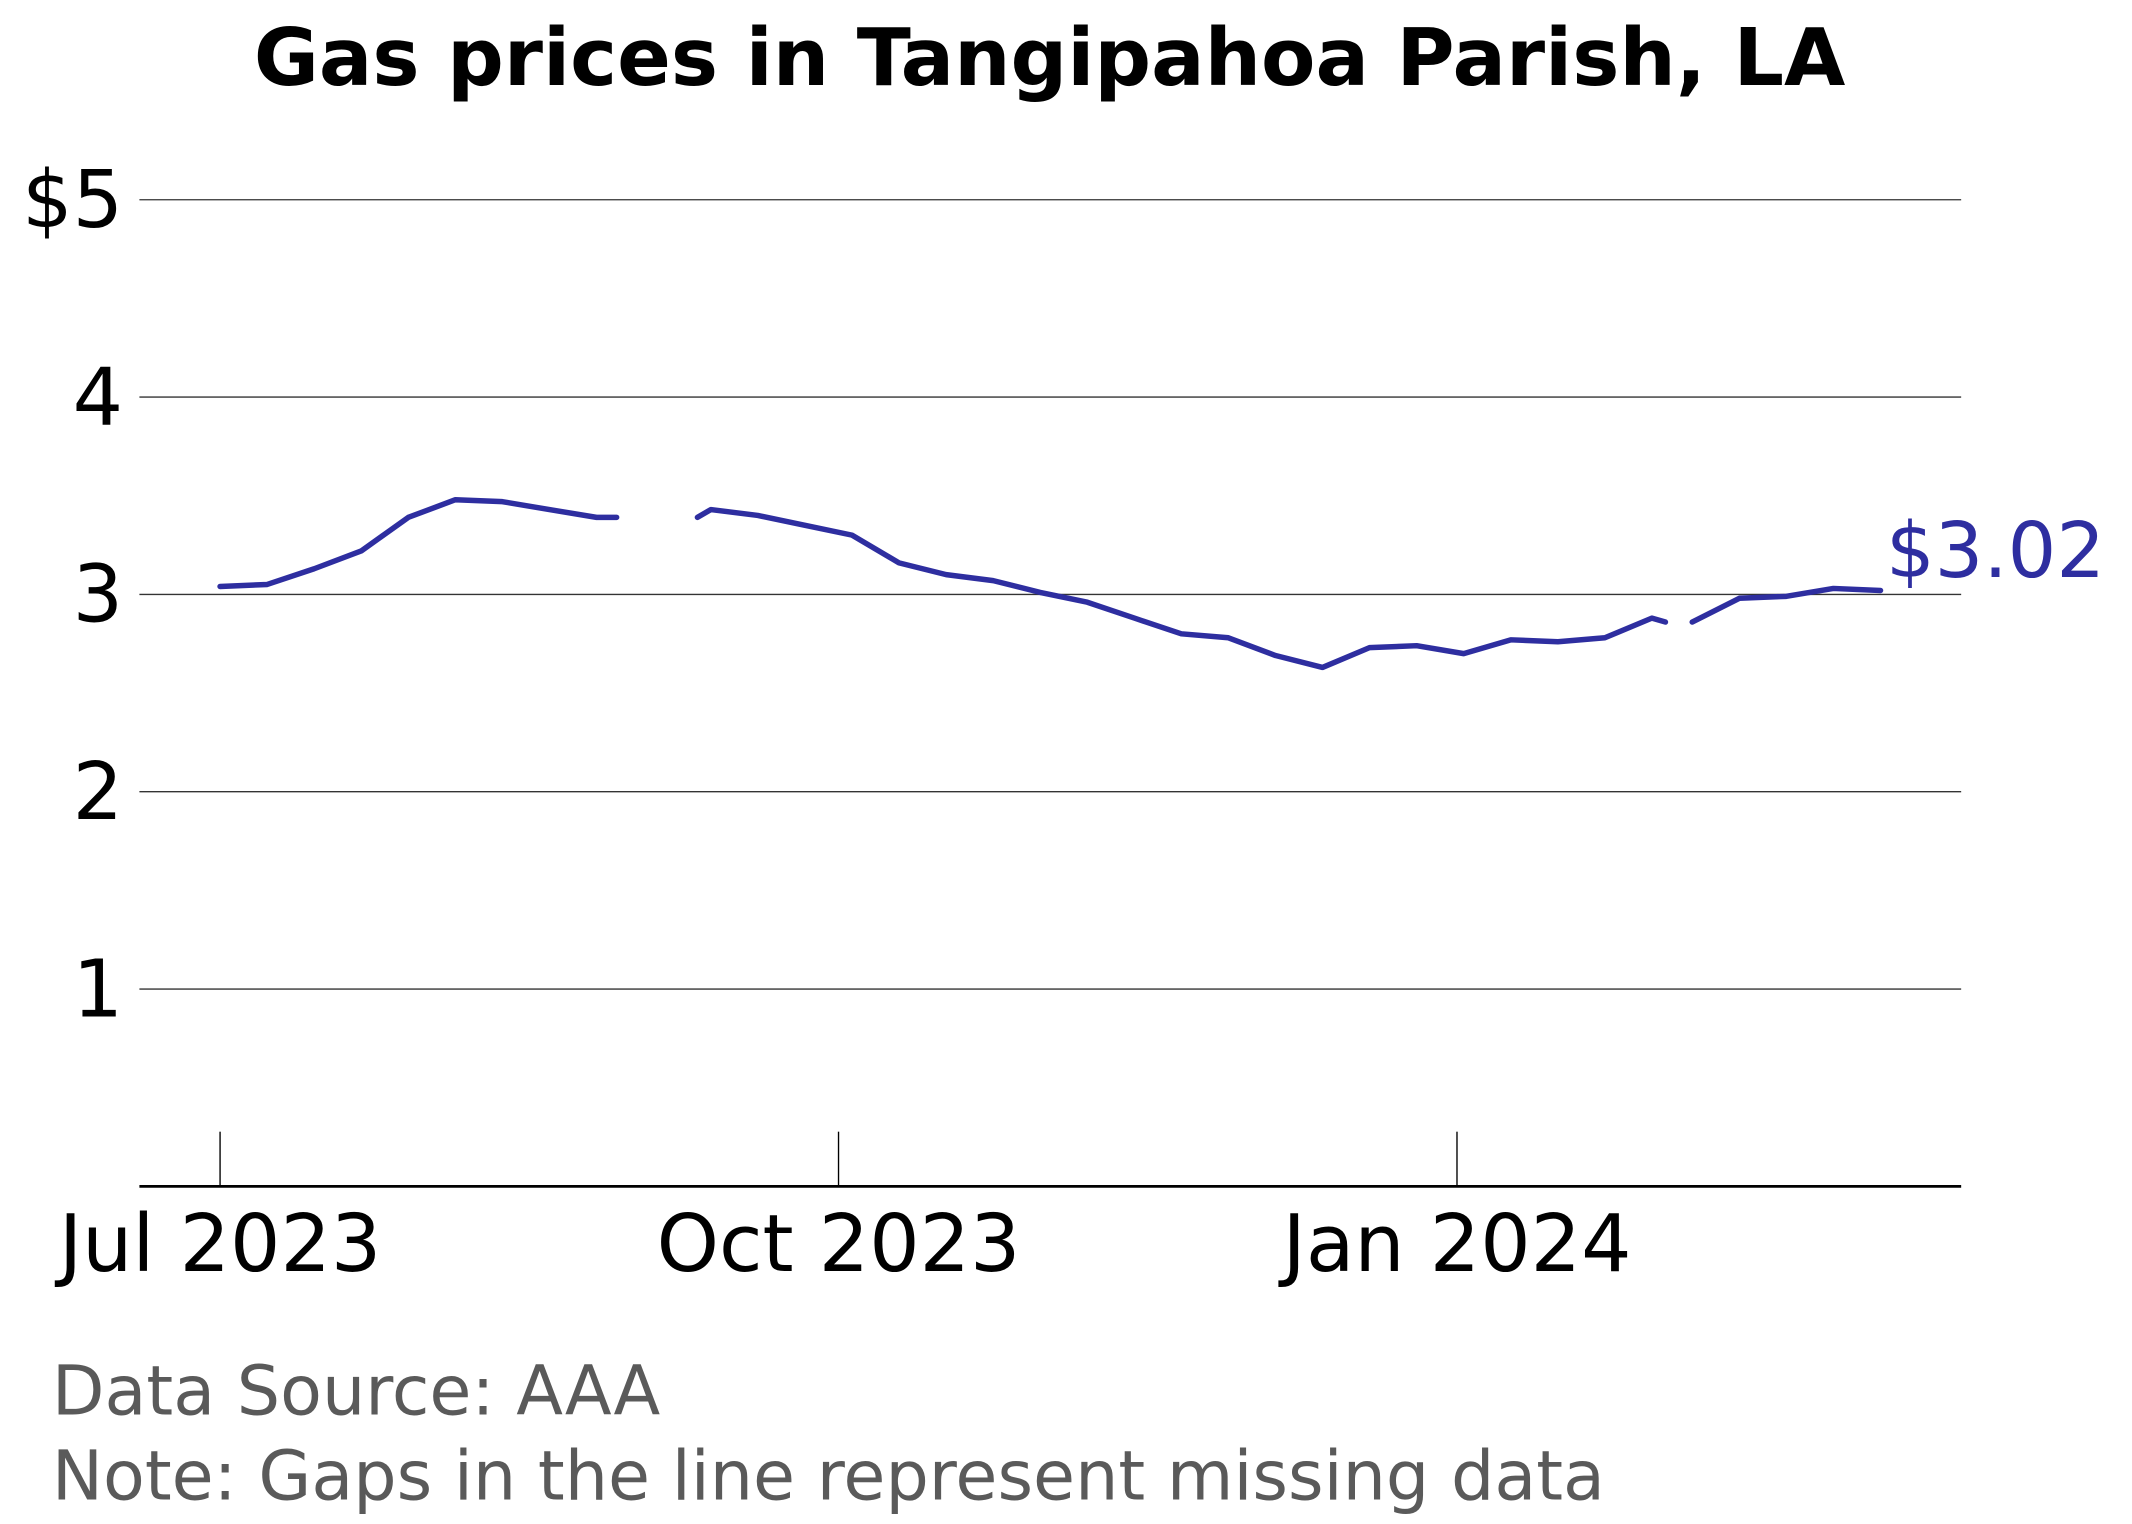  Describe the element at coordinates (98, 396) in the screenshot. I see `y-tick-label: 4` at that location.